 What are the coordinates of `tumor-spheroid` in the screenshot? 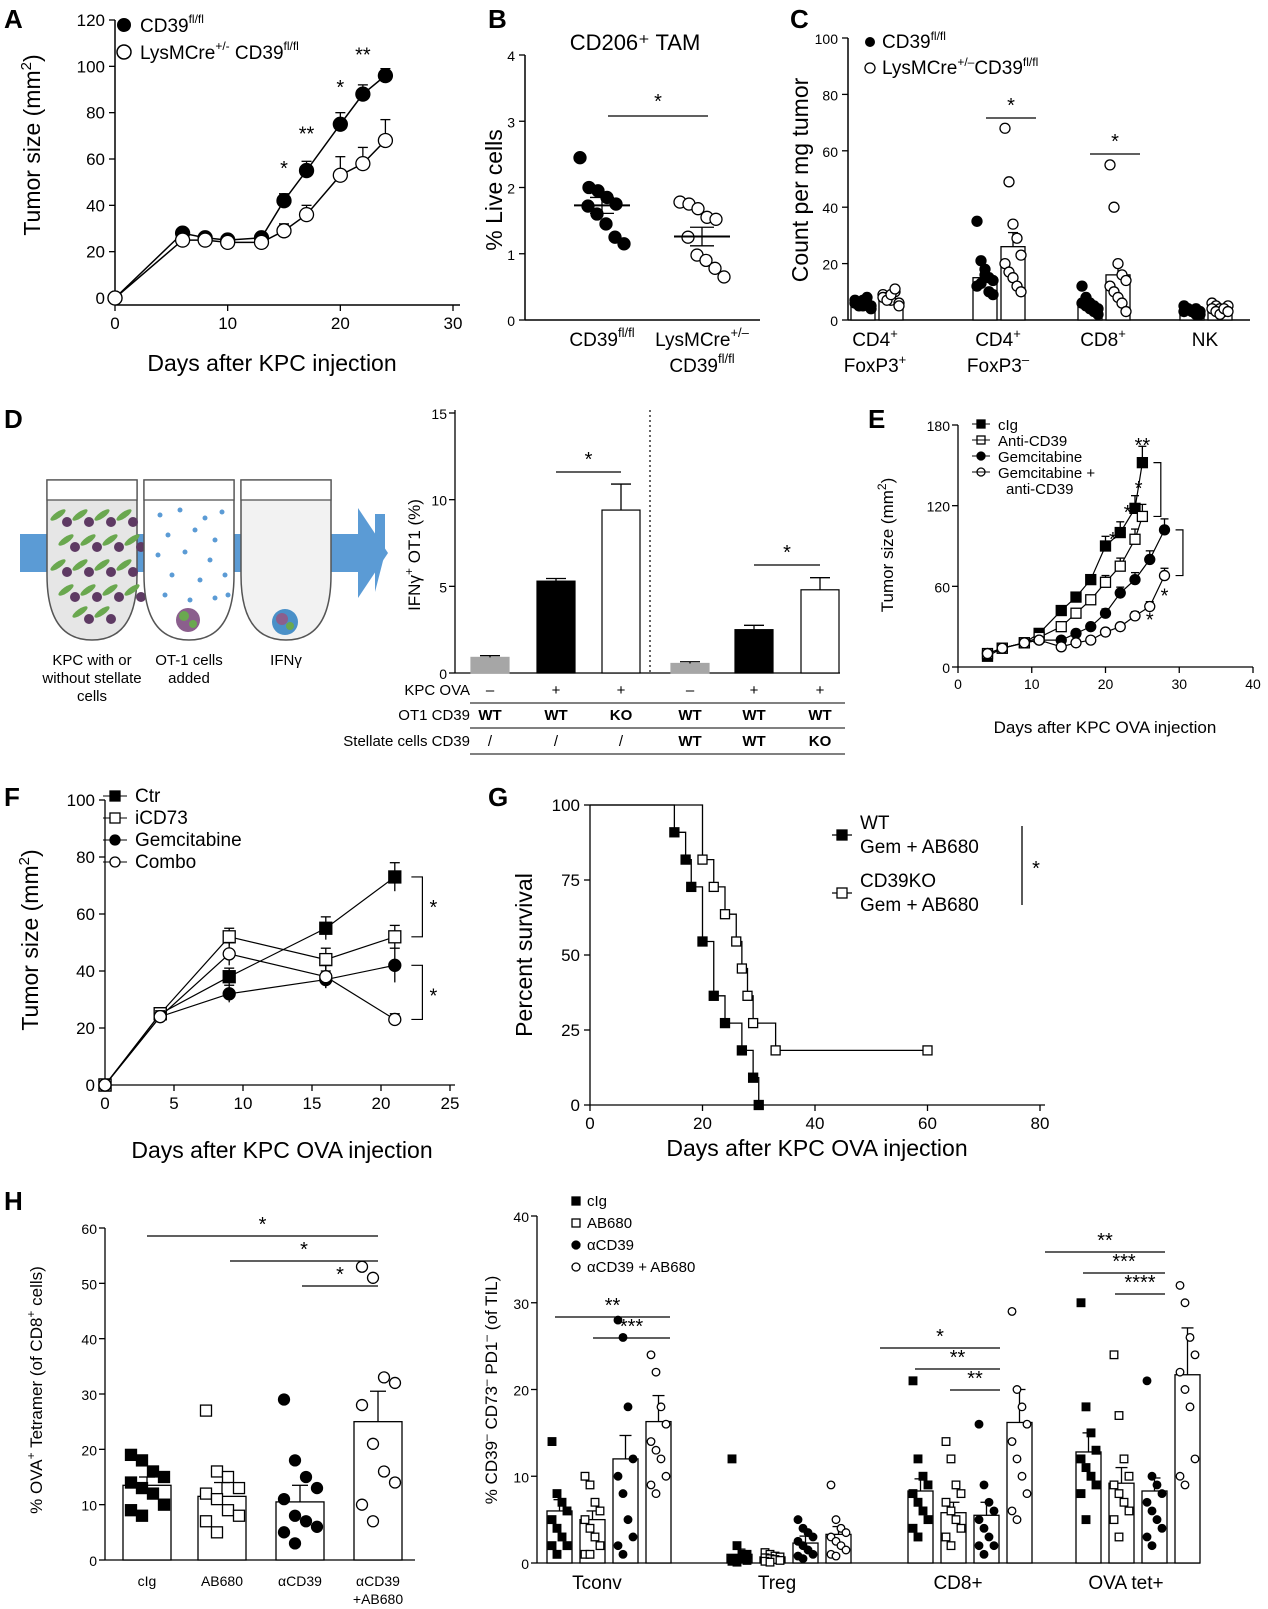 It's located at (188, 620).